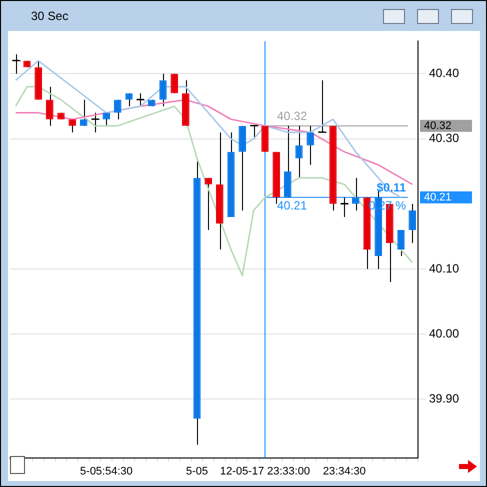 The height and width of the screenshot is (487, 487). I want to click on x-tick-label: 23:34:30, so click(344, 471).